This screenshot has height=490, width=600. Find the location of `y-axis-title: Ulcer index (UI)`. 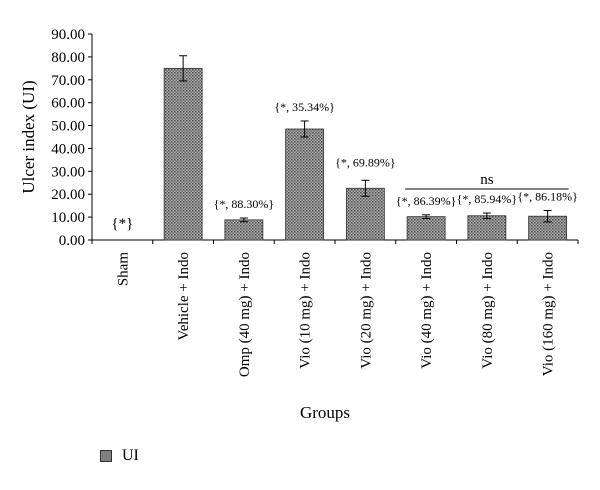

y-axis-title: Ulcer index (UI) is located at coordinates (28, 136).